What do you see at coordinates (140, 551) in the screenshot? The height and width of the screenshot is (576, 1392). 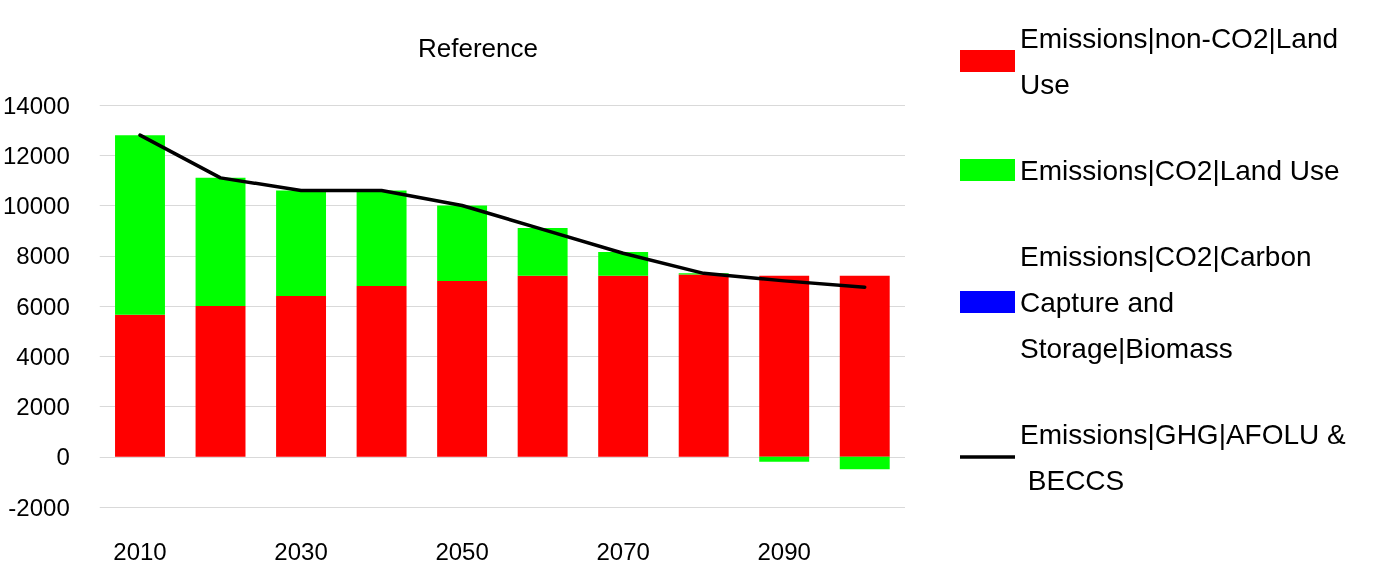 I see `x-tick-label: 2010` at bounding box center [140, 551].